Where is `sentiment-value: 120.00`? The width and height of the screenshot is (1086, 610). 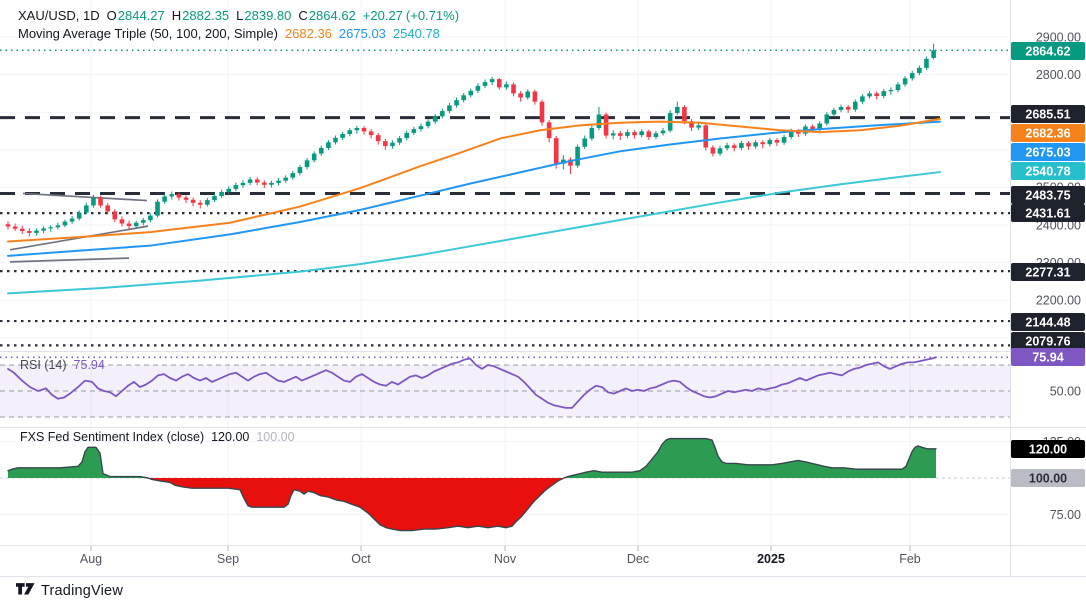 sentiment-value: 120.00 is located at coordinates (230, 437).